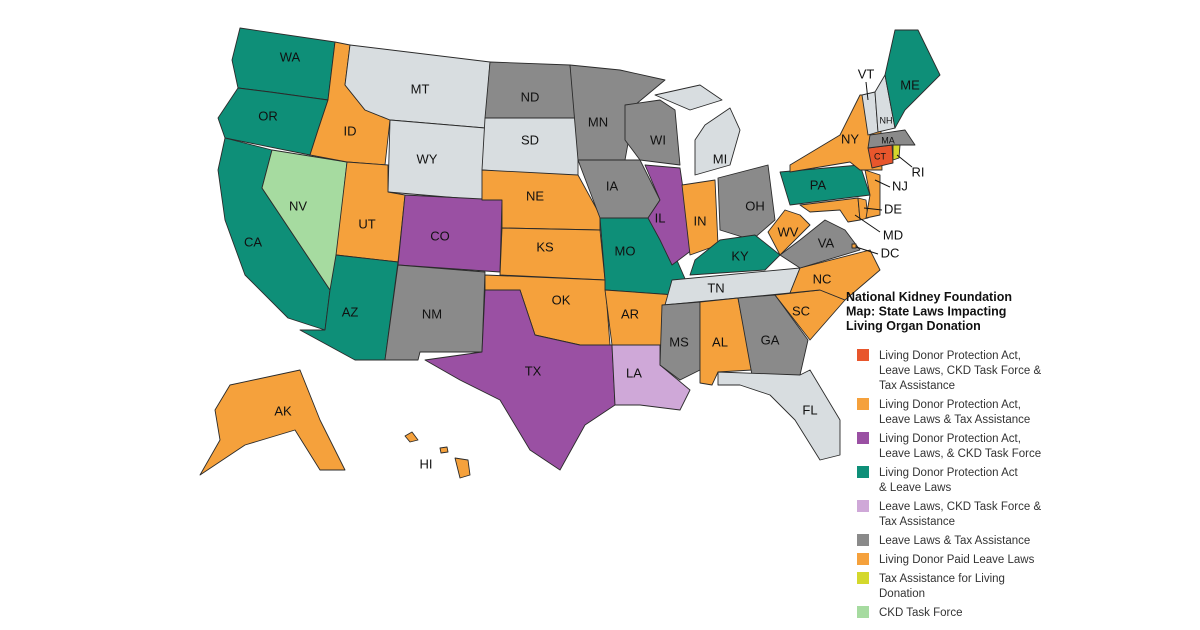 The image size is (1200, 630). What do you see at coordinates (535, 195) in the screenshot?
I see `state-label: NE` at bounding box center [535, 195].